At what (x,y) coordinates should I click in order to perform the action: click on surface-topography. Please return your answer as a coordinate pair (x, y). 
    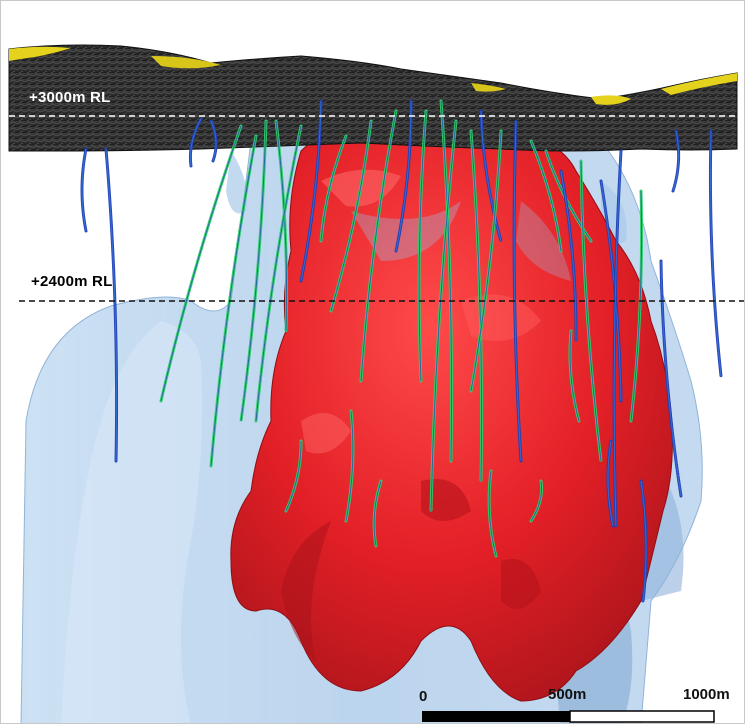
    Looking at the image, I should click on (373, 98).